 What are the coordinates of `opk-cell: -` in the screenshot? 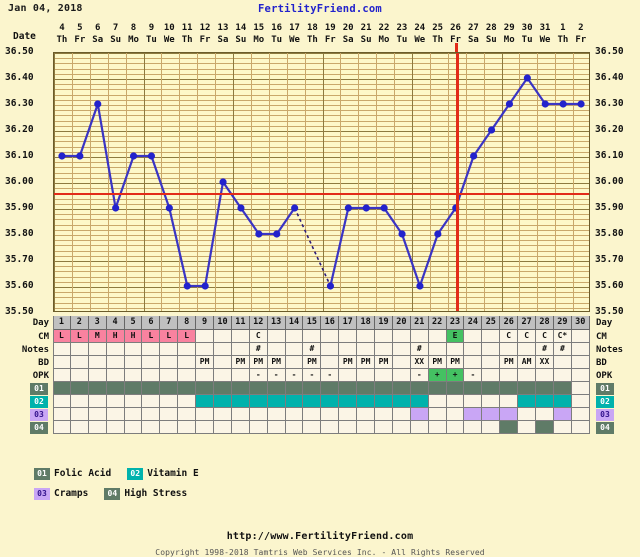 It's located at (312, 375).